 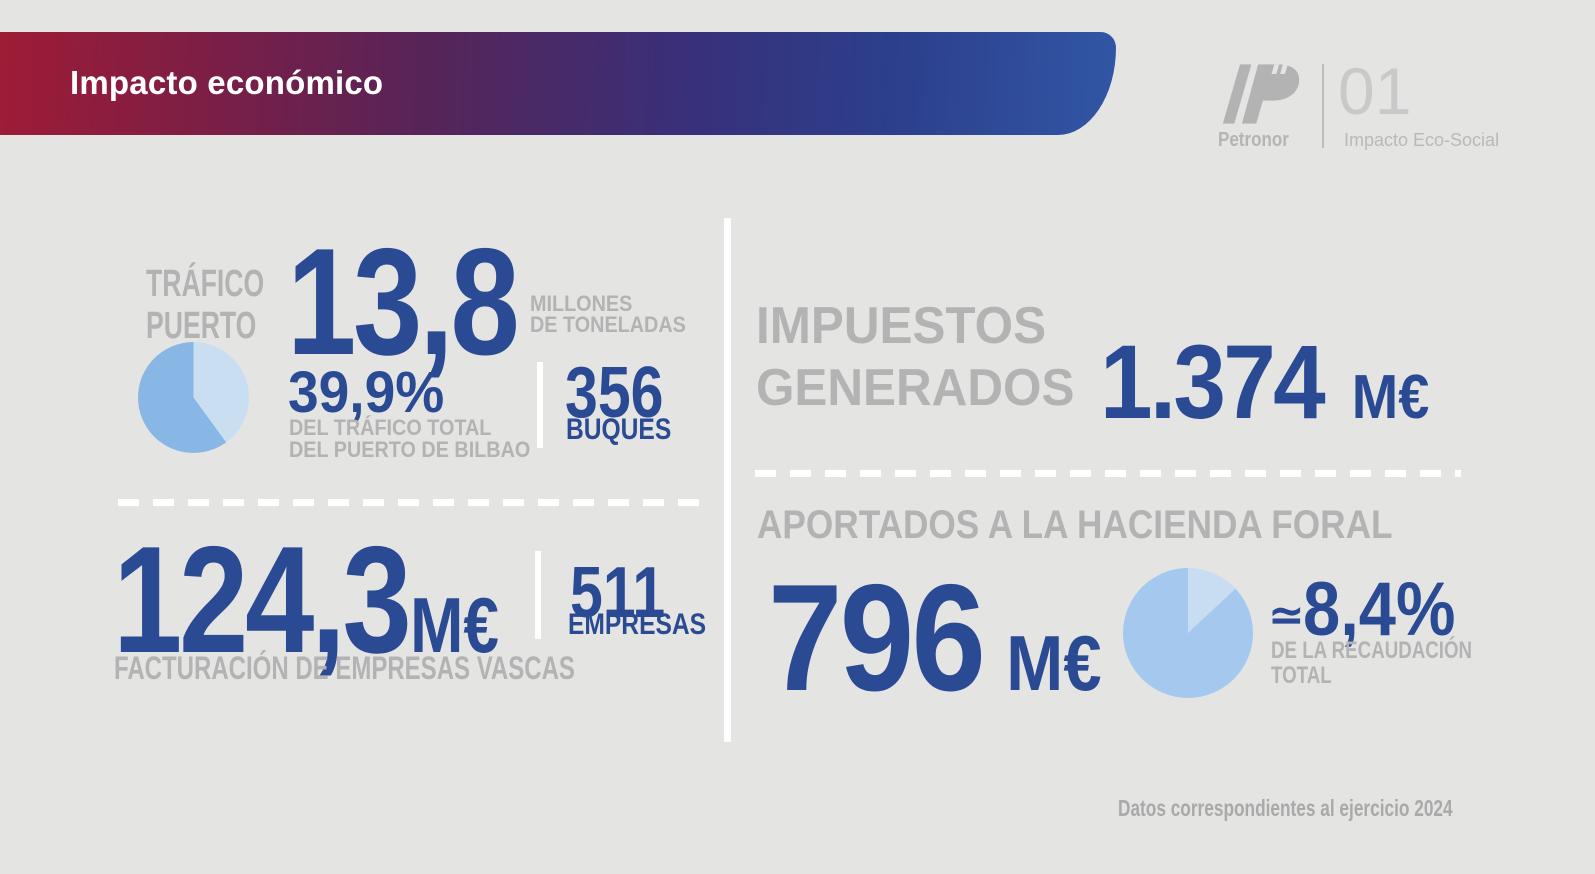 I want to click on hacienda-unit: M€, so click(x=1054, y=663).